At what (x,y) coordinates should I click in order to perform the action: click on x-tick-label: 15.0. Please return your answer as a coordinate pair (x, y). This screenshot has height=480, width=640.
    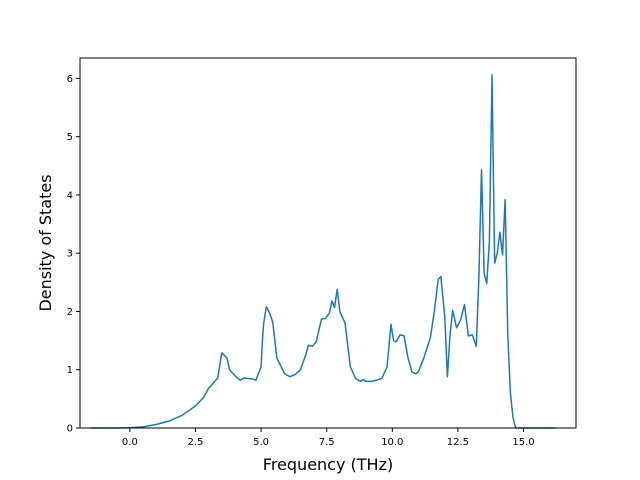
    Looking at the image, I should click on (523, 442).